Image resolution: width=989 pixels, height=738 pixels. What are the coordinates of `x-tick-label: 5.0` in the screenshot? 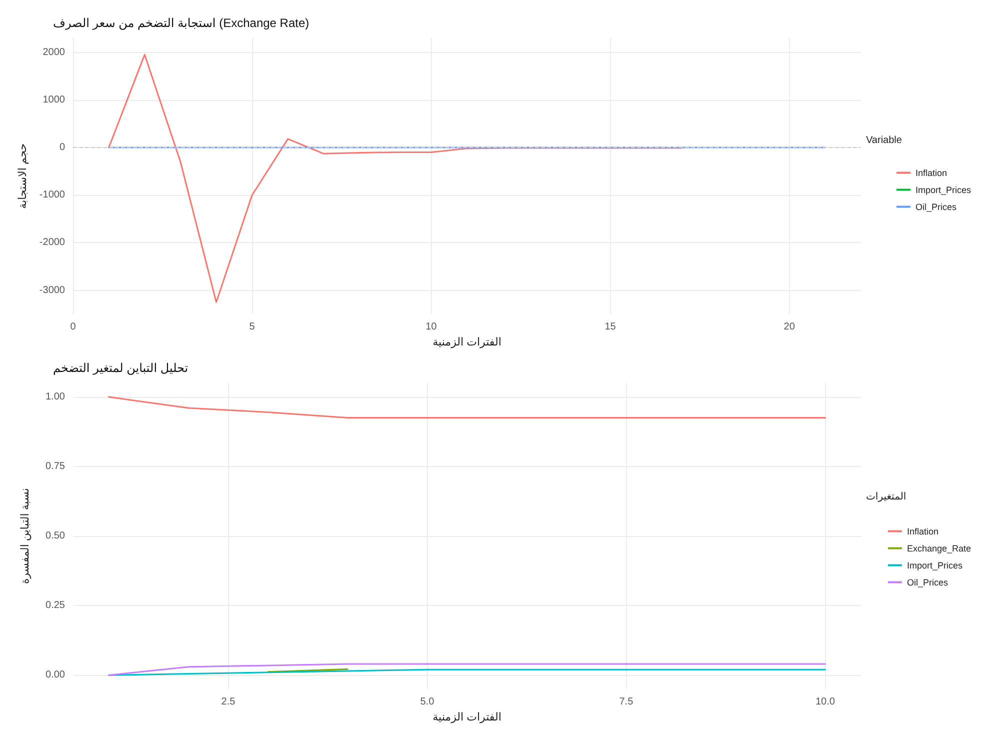 It's located at (427, 702).